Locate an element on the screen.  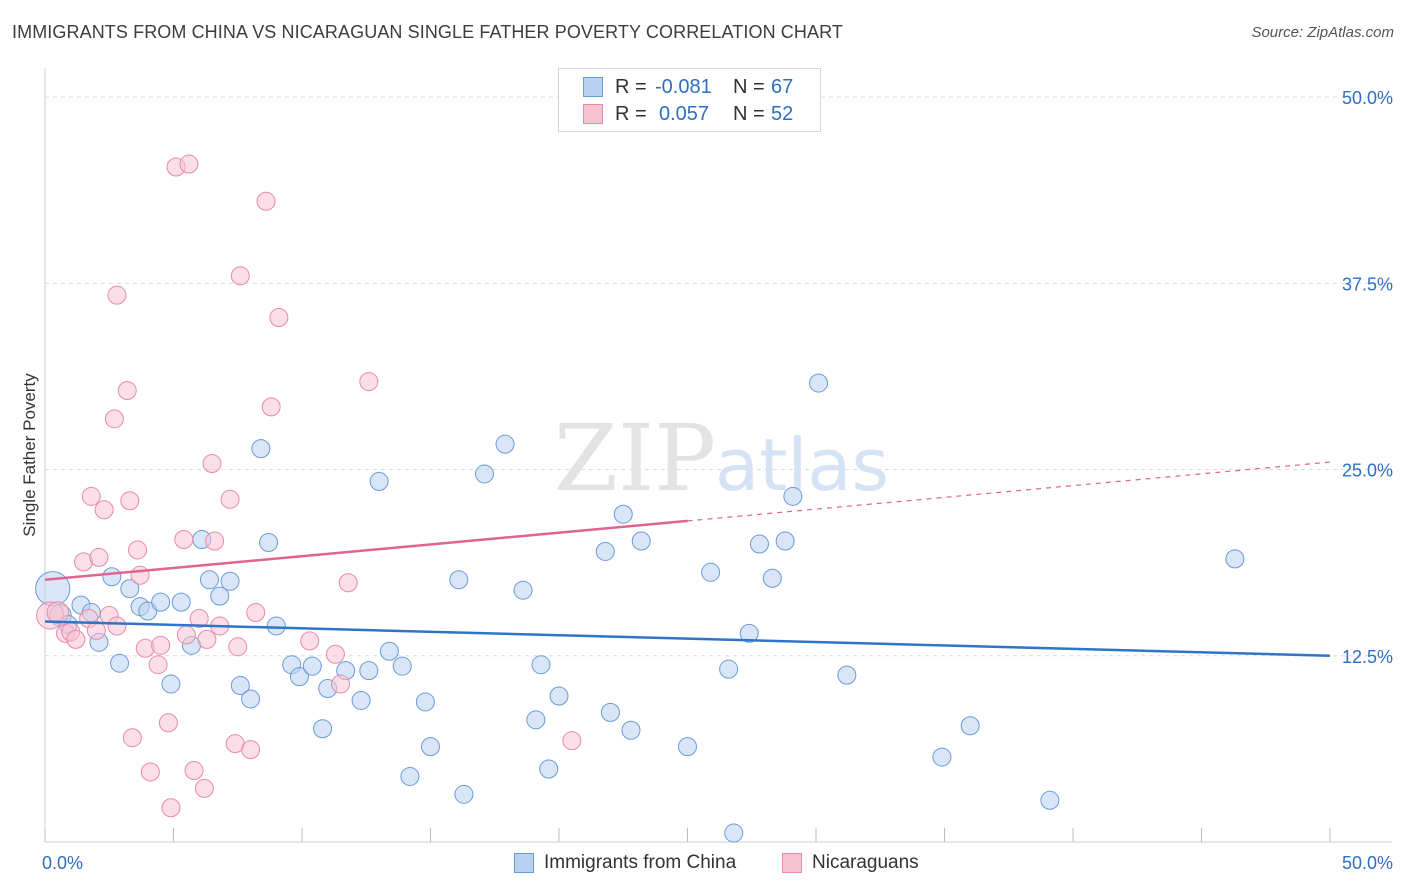
legend-n-label: N = is located at coordinates (749, 113).